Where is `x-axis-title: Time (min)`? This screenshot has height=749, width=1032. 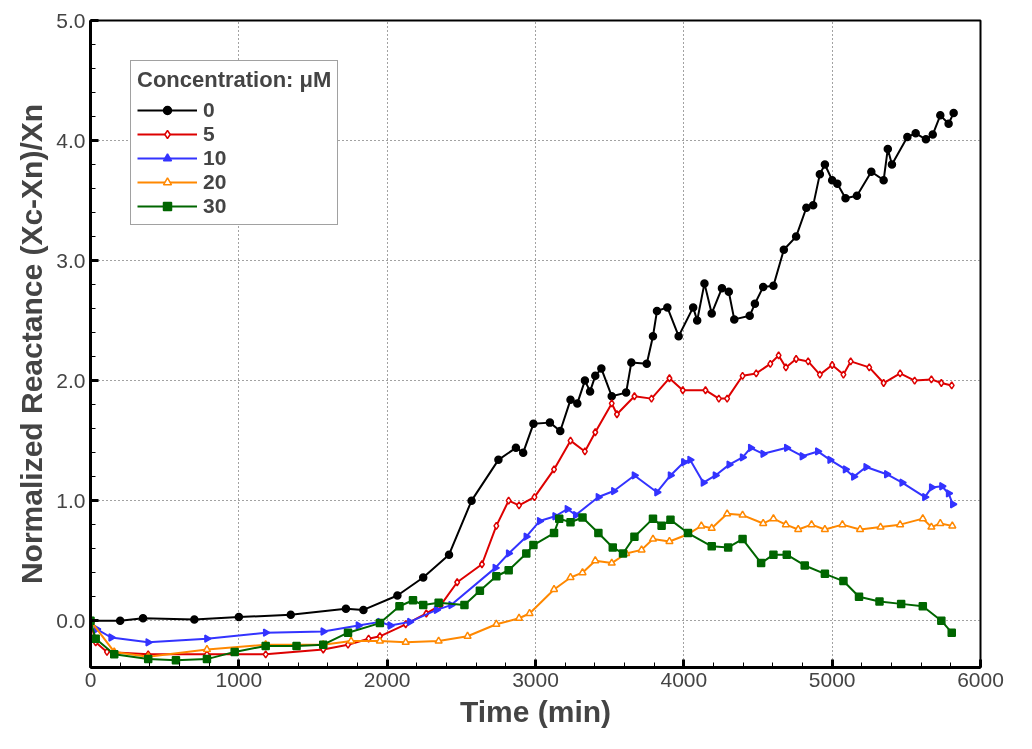 x-axis-title: Time (min) is located at coordinates (535, 711).